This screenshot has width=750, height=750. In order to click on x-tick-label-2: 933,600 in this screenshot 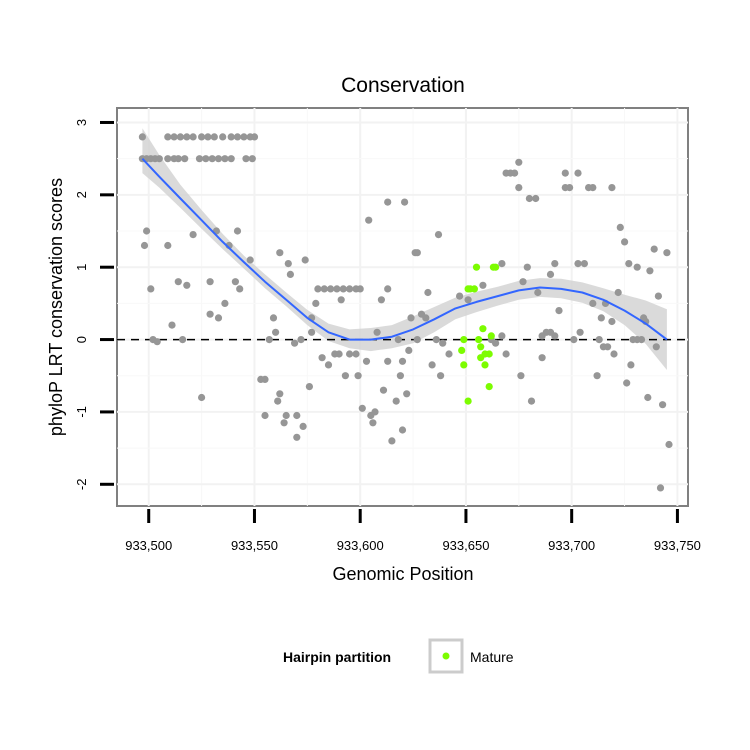, I will do `click(360, 545)`.